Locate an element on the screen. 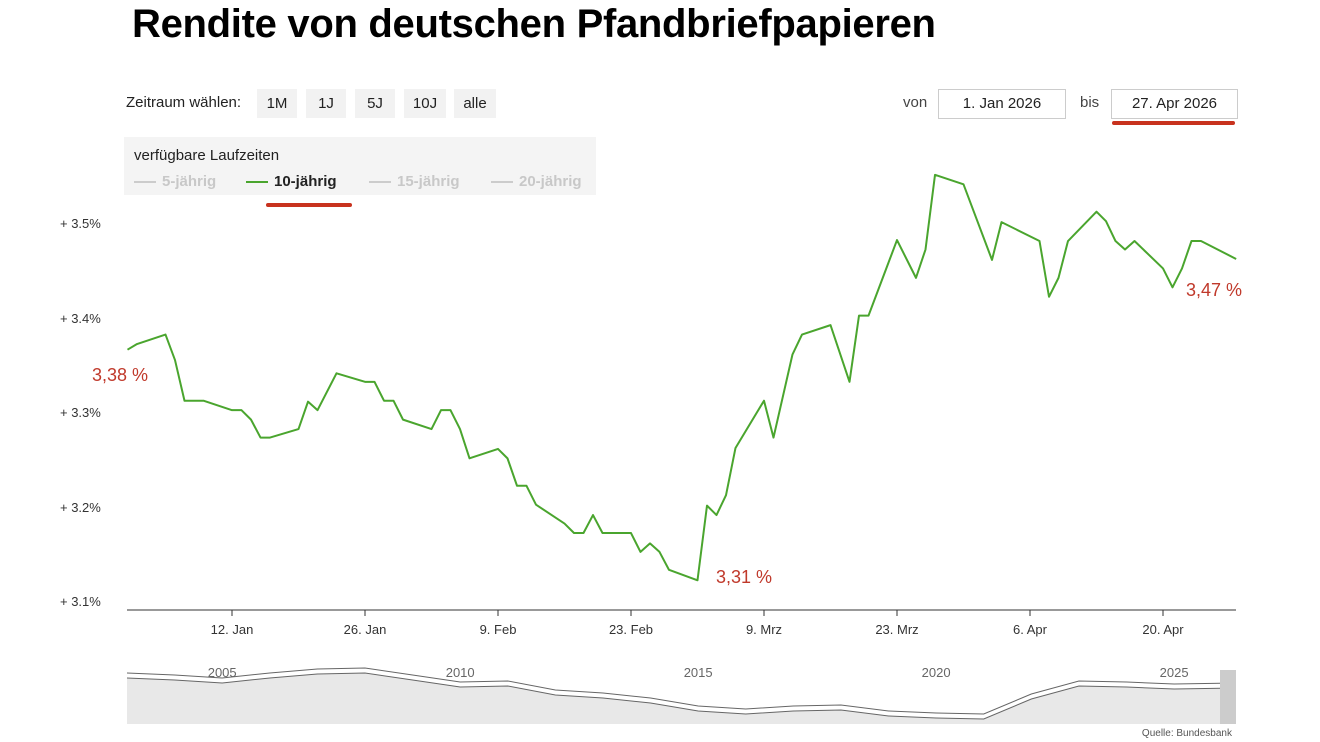 The height and width of the screenshot is (742, 1320). range-button-alle: alle is located at coordinates (475, 103).